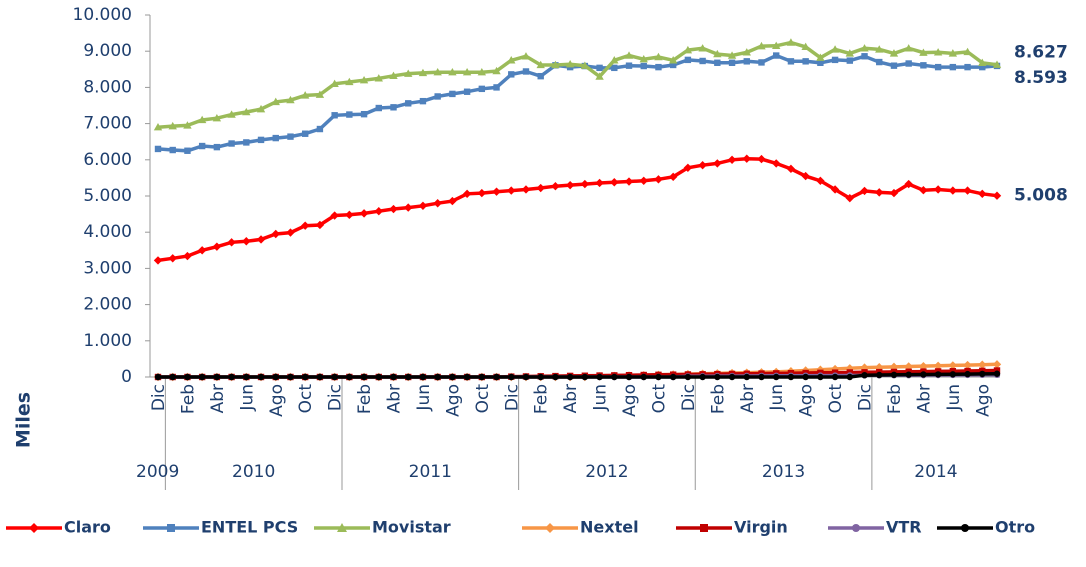 The height and width of the screenshot is (567, 1086). What do you see at coordinates (107, 232) in the screenshot?
I see `y-tick-label: 4.000` at bounding box center [107, 232].